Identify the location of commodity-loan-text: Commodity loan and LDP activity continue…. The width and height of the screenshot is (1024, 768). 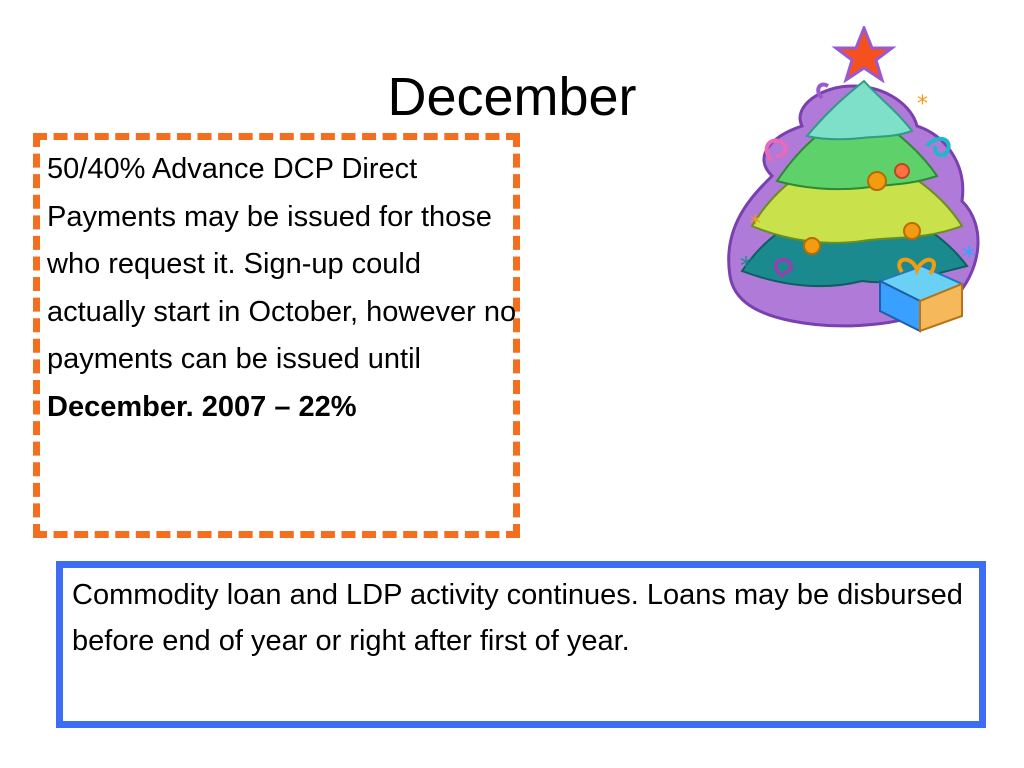
(517, 618).